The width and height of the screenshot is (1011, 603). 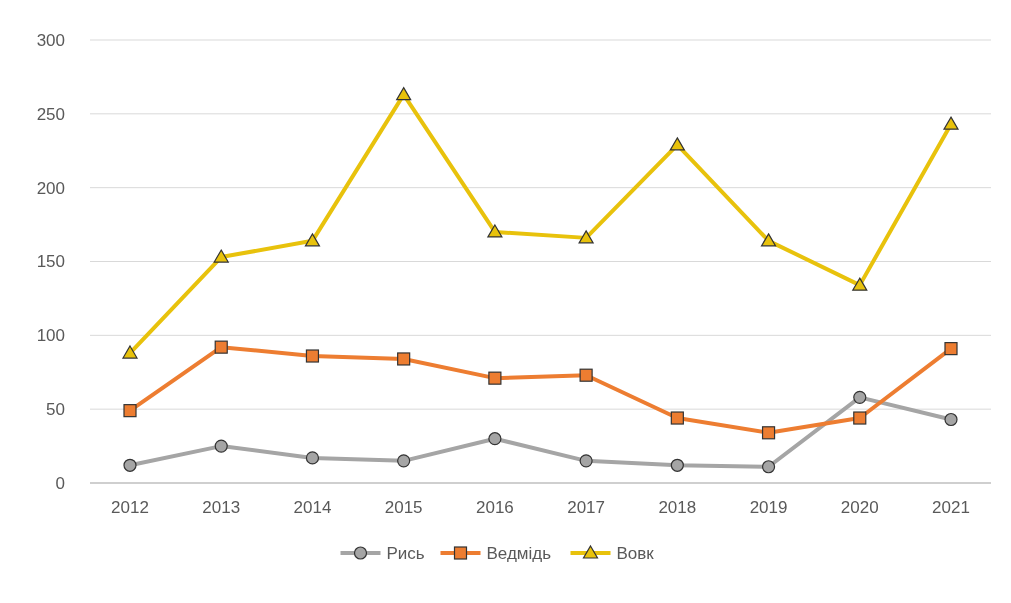 I want to click on x-tick-label: 2019, so click(x=768, y=507).